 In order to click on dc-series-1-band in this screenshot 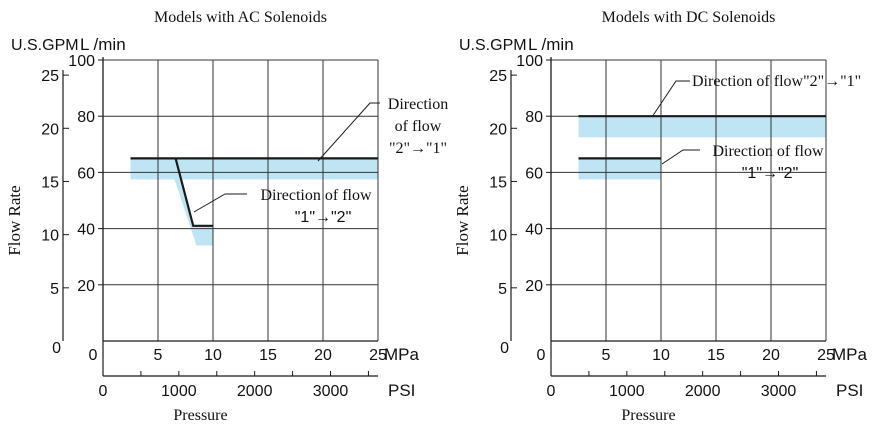, I will do `click(619, 169)`.